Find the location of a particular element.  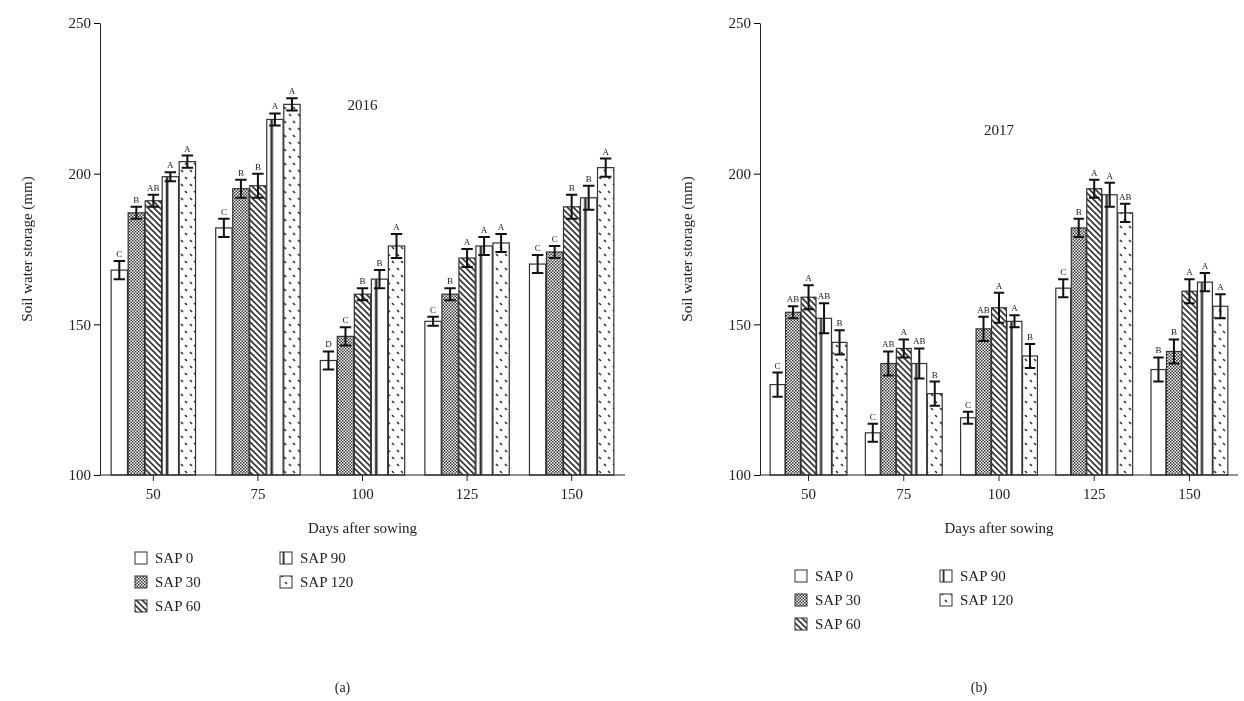

text: (a) is located at coordinates (342, 688).